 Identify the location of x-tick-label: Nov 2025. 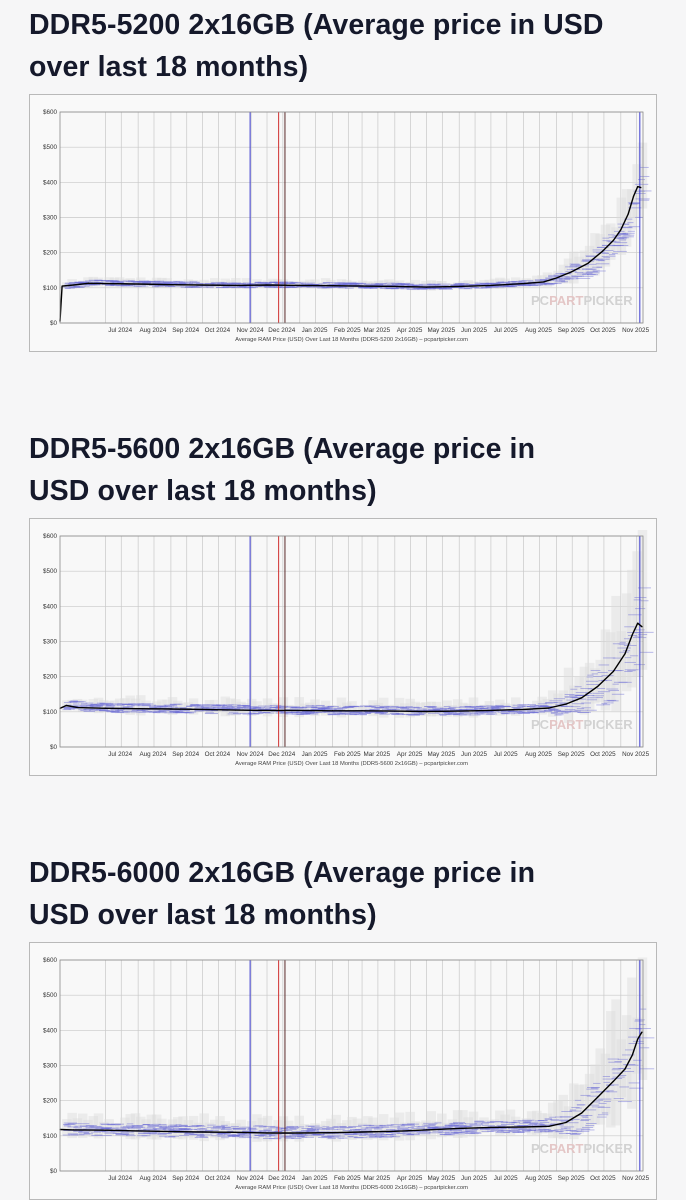
(635, 1178).